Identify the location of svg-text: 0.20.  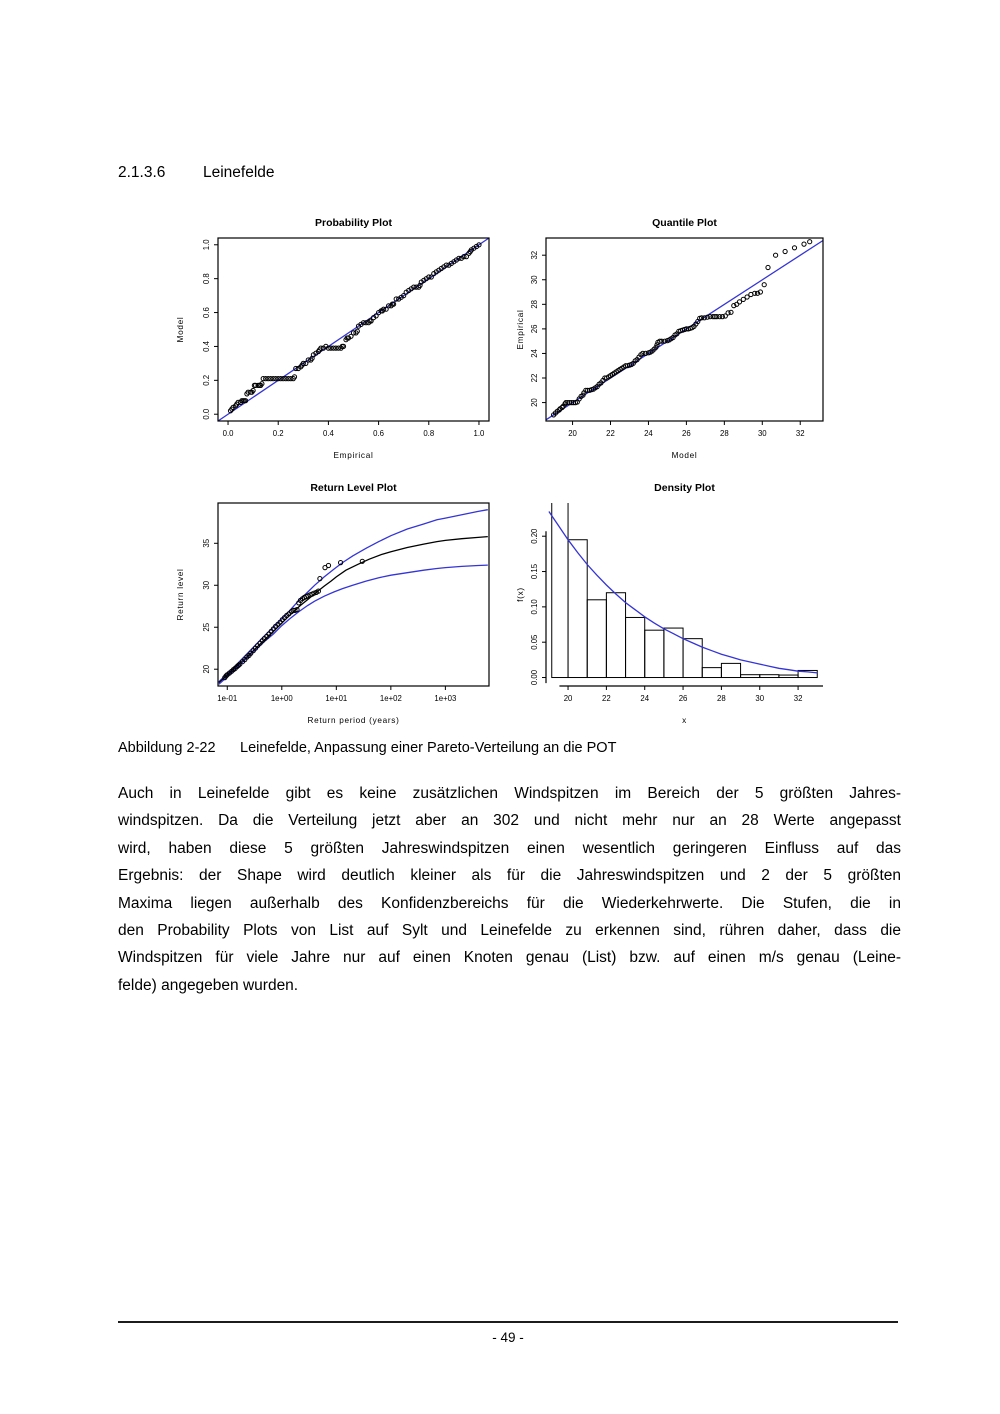
(534, 536).